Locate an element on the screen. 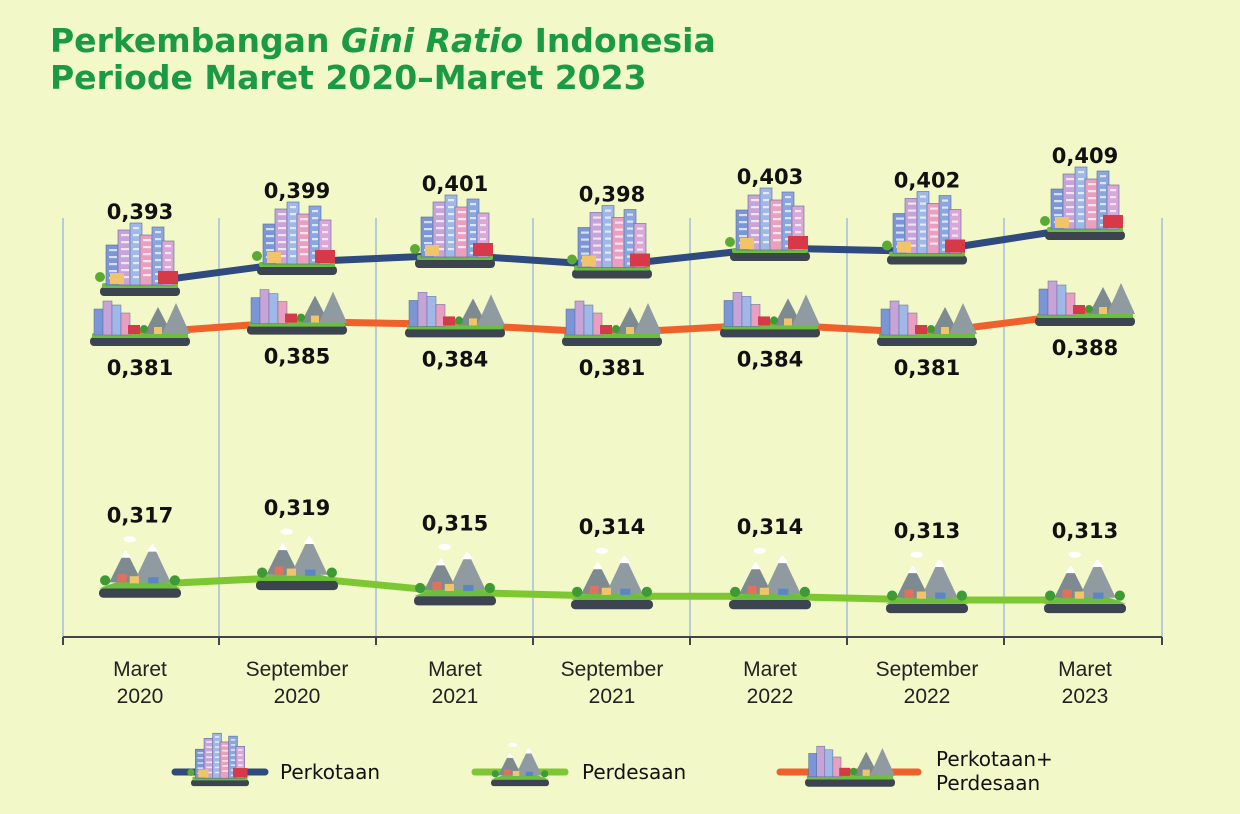  data-label: 0,393 is located at coordinates (140, 212).